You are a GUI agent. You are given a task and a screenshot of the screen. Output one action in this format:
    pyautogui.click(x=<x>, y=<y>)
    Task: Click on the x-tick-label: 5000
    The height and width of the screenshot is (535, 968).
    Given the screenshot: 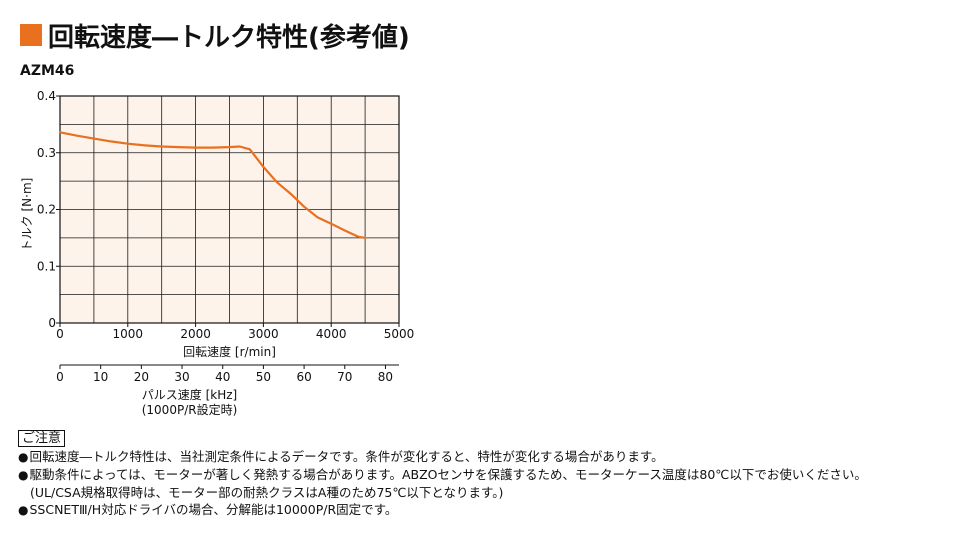 What is the action you would take?
    pyautogui.click(x=399, y=334)
    